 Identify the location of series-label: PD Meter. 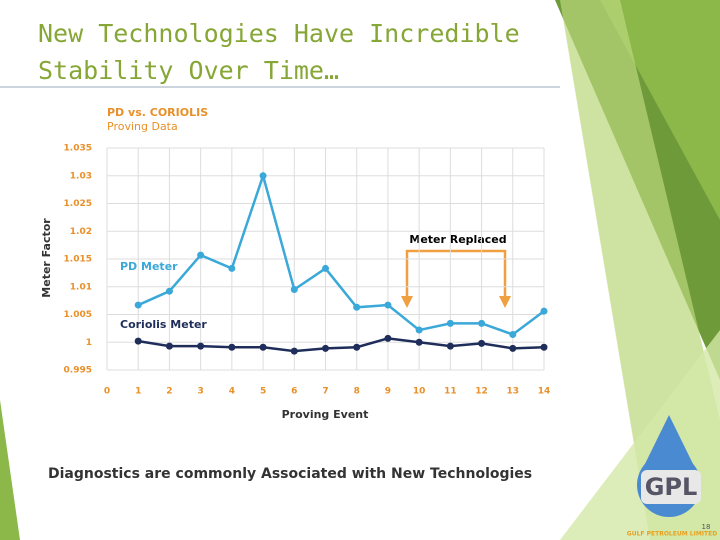
(149, 266).